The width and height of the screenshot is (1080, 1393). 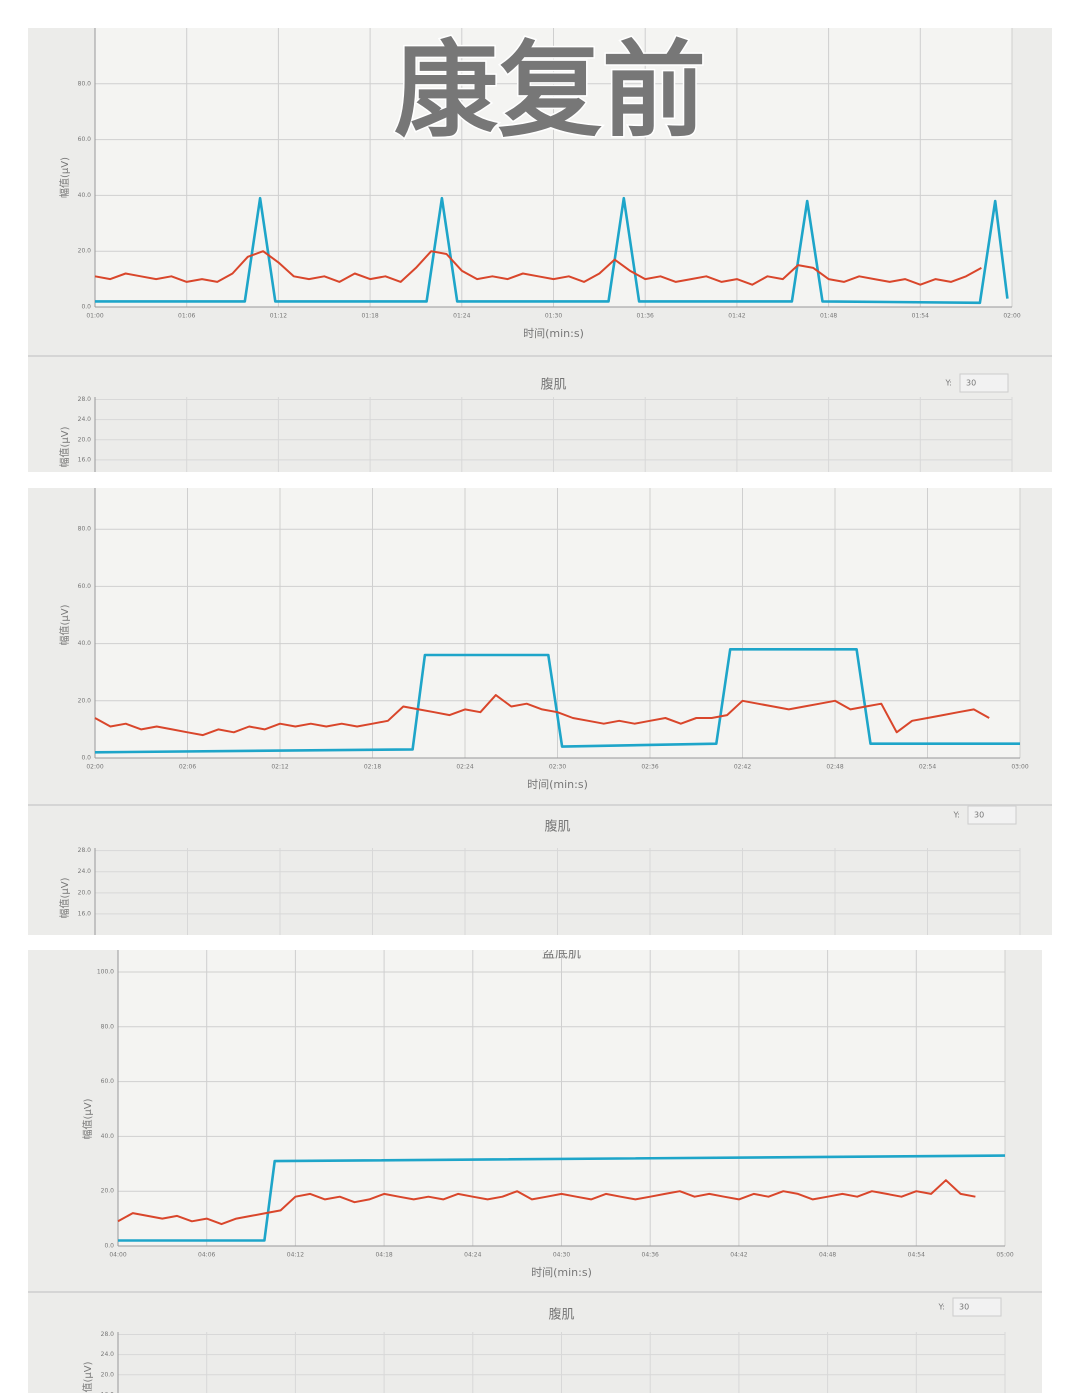 What do you see at coordinates (278, 316) in the screenshot?
I see `x-tick-label: 01:12` at bounding box center [278, 316].